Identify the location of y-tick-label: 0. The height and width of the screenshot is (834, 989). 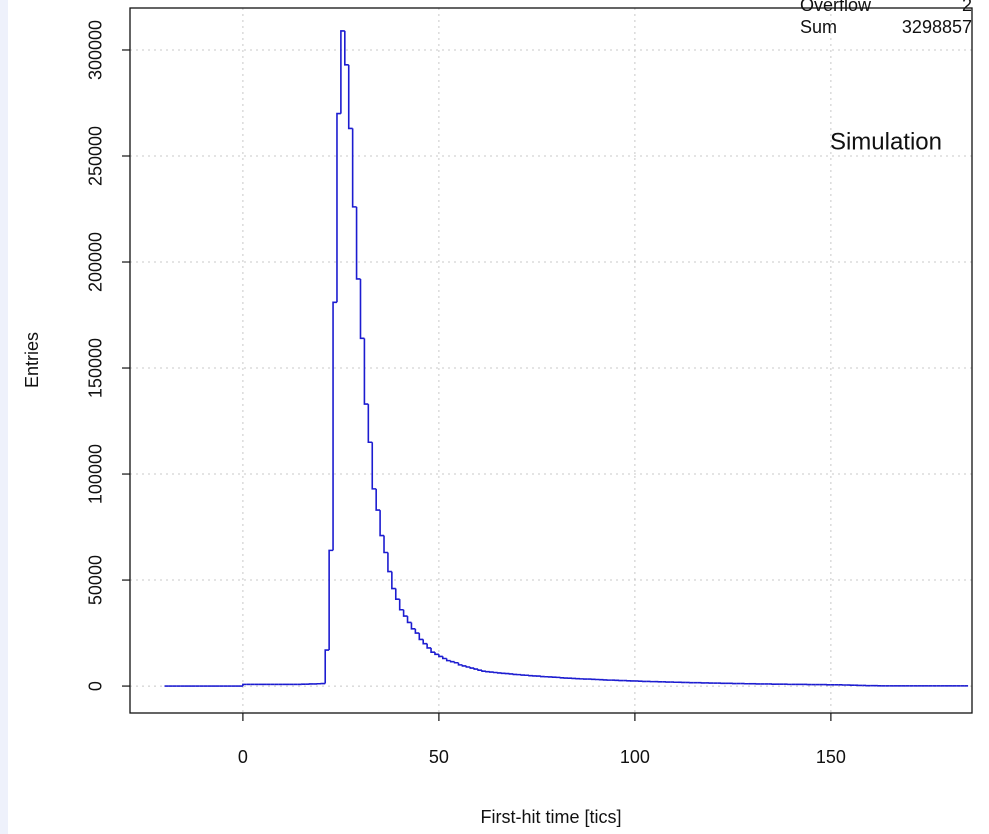
(96, 686).